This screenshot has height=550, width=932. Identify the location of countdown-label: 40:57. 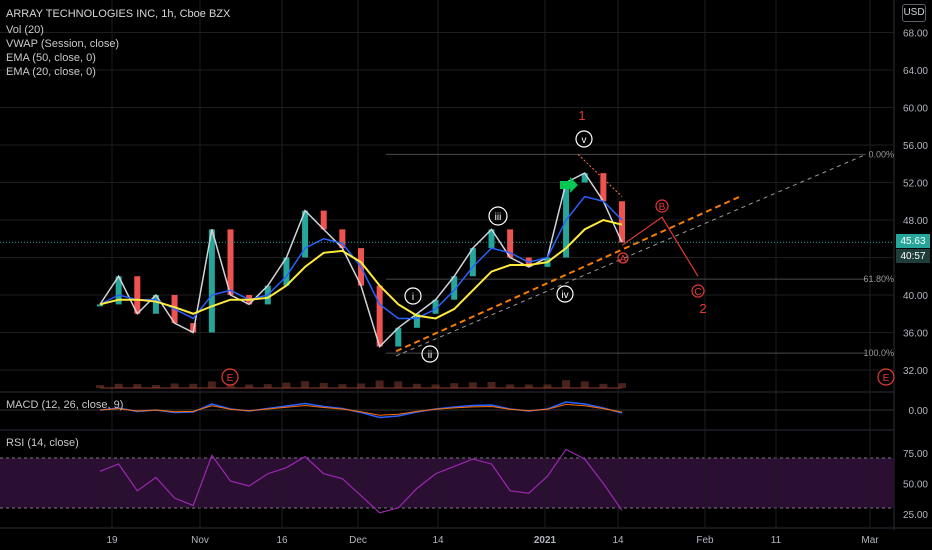
(912, 256).